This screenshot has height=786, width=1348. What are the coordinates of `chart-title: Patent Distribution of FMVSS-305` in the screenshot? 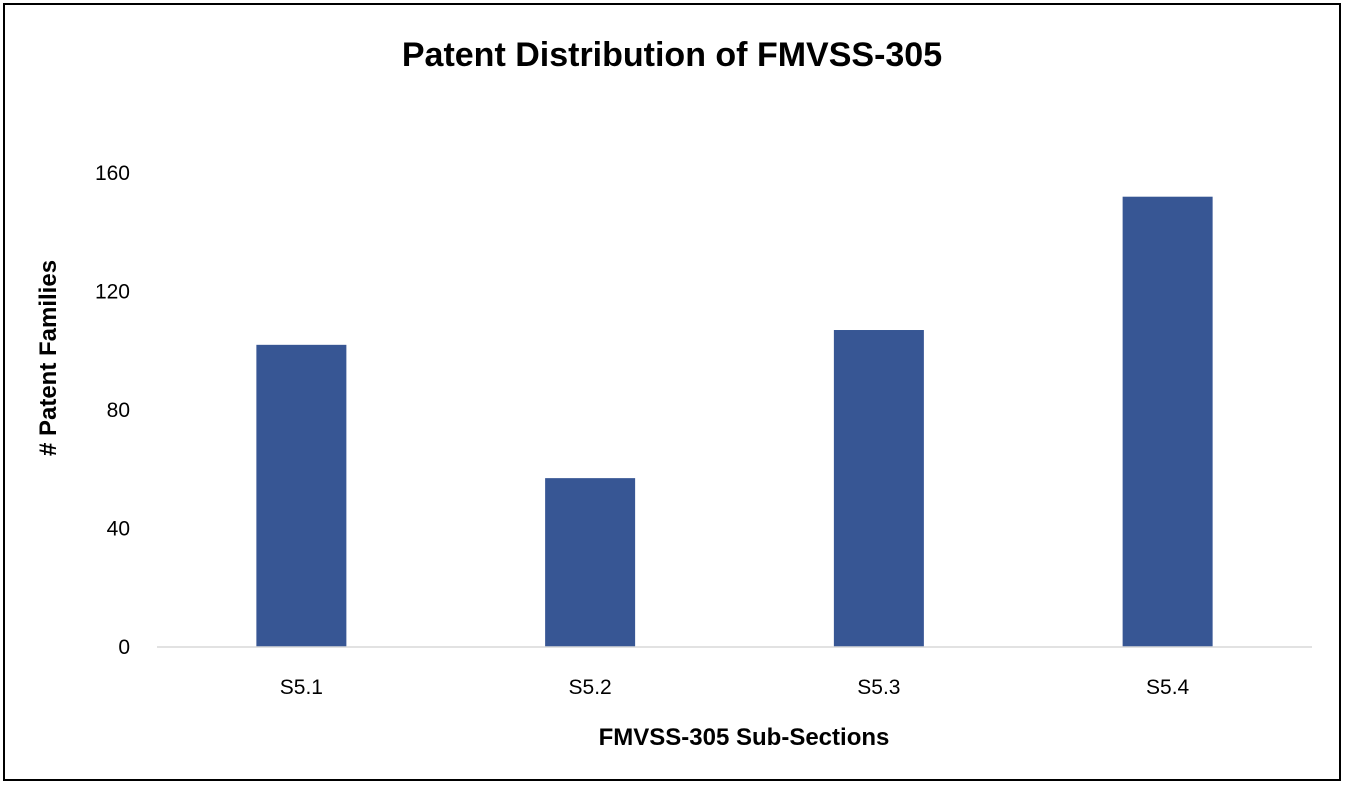 It's located at (672, 55).